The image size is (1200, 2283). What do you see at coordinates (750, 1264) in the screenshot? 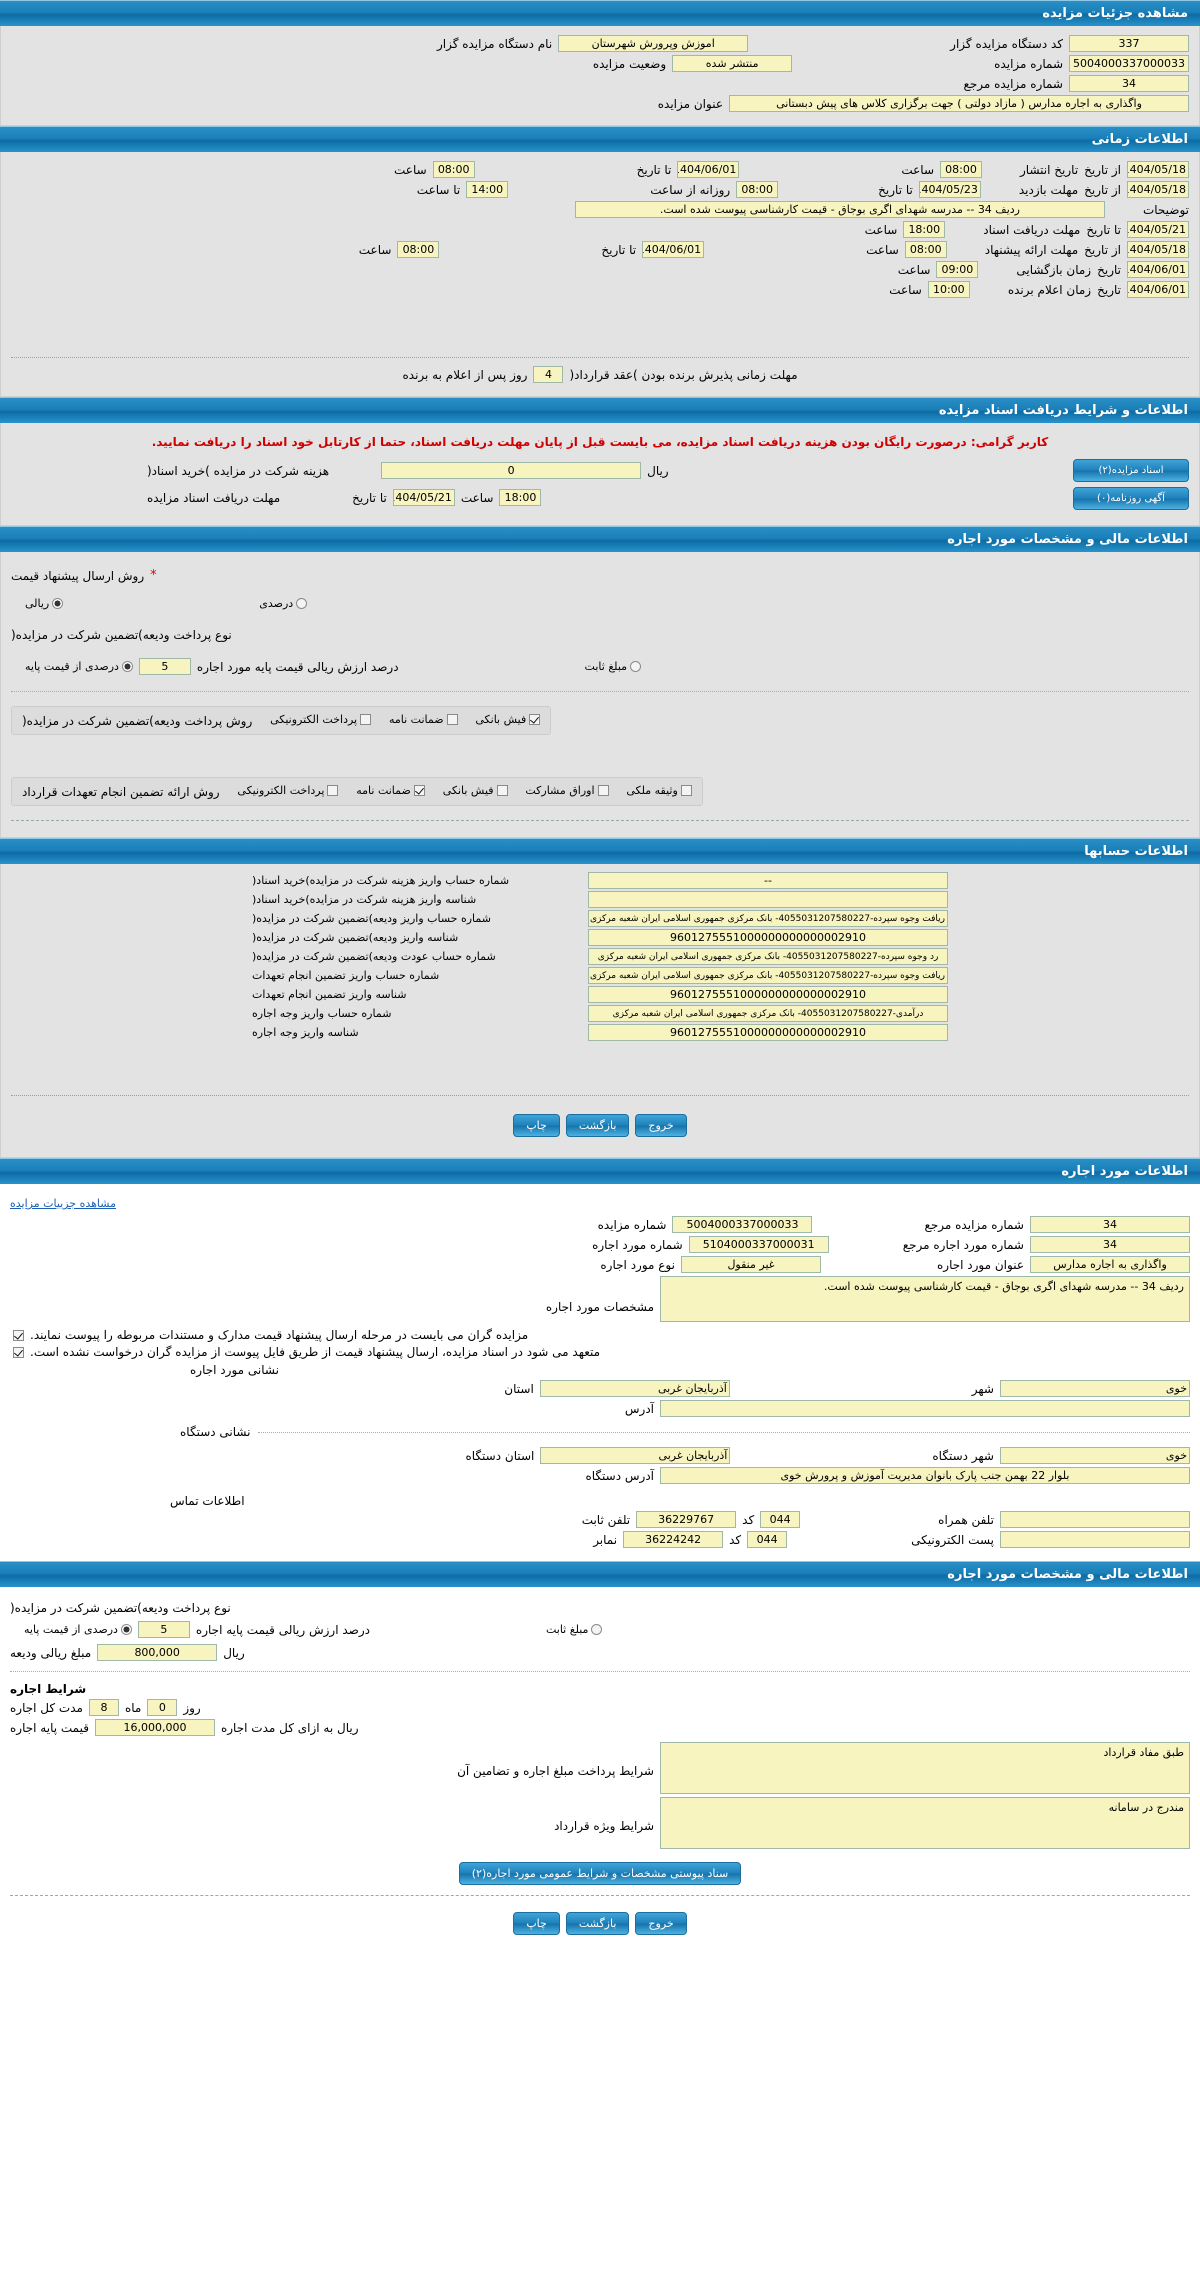
I see `rental-type-value: غیر منقول` at bounding box center [750, 1264].